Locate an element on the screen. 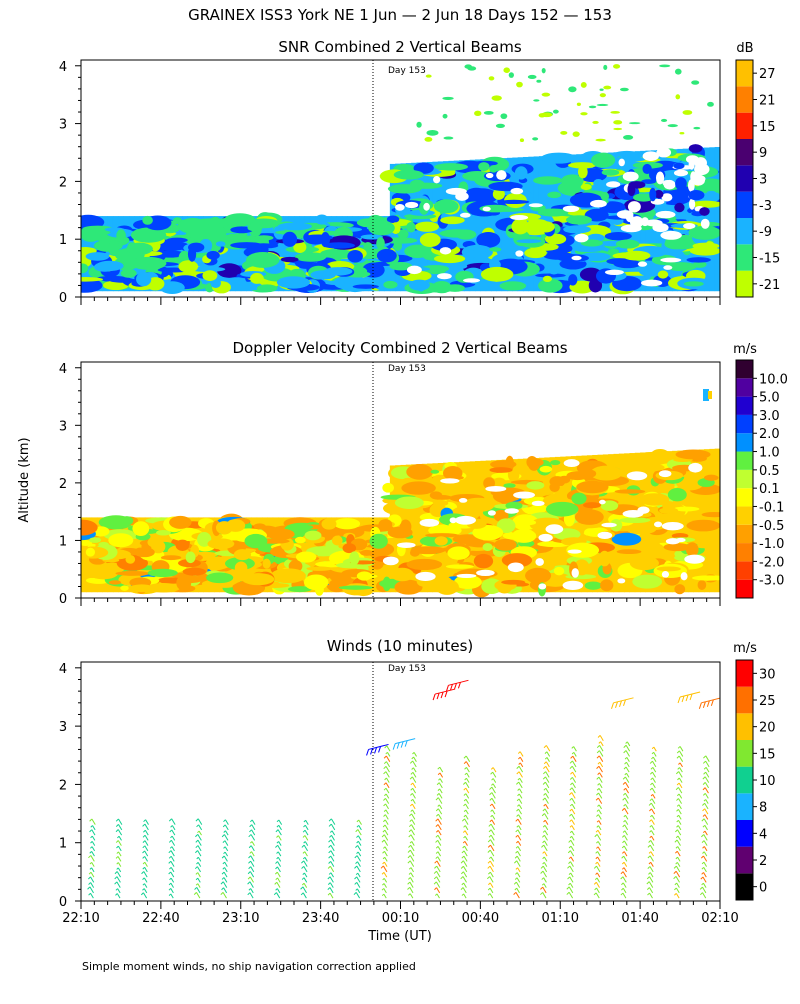  x-tick-label: 22:10 is located at coordinates (80, 918).